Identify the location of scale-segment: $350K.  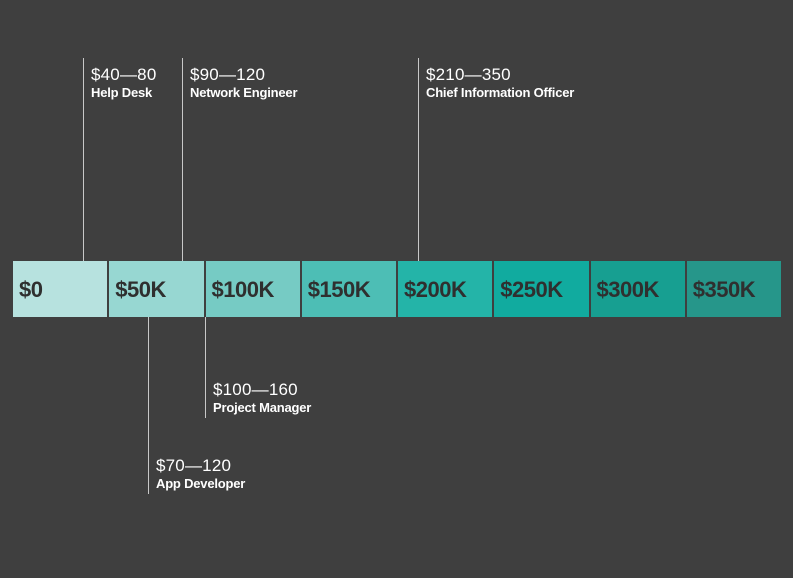
(733, 289).